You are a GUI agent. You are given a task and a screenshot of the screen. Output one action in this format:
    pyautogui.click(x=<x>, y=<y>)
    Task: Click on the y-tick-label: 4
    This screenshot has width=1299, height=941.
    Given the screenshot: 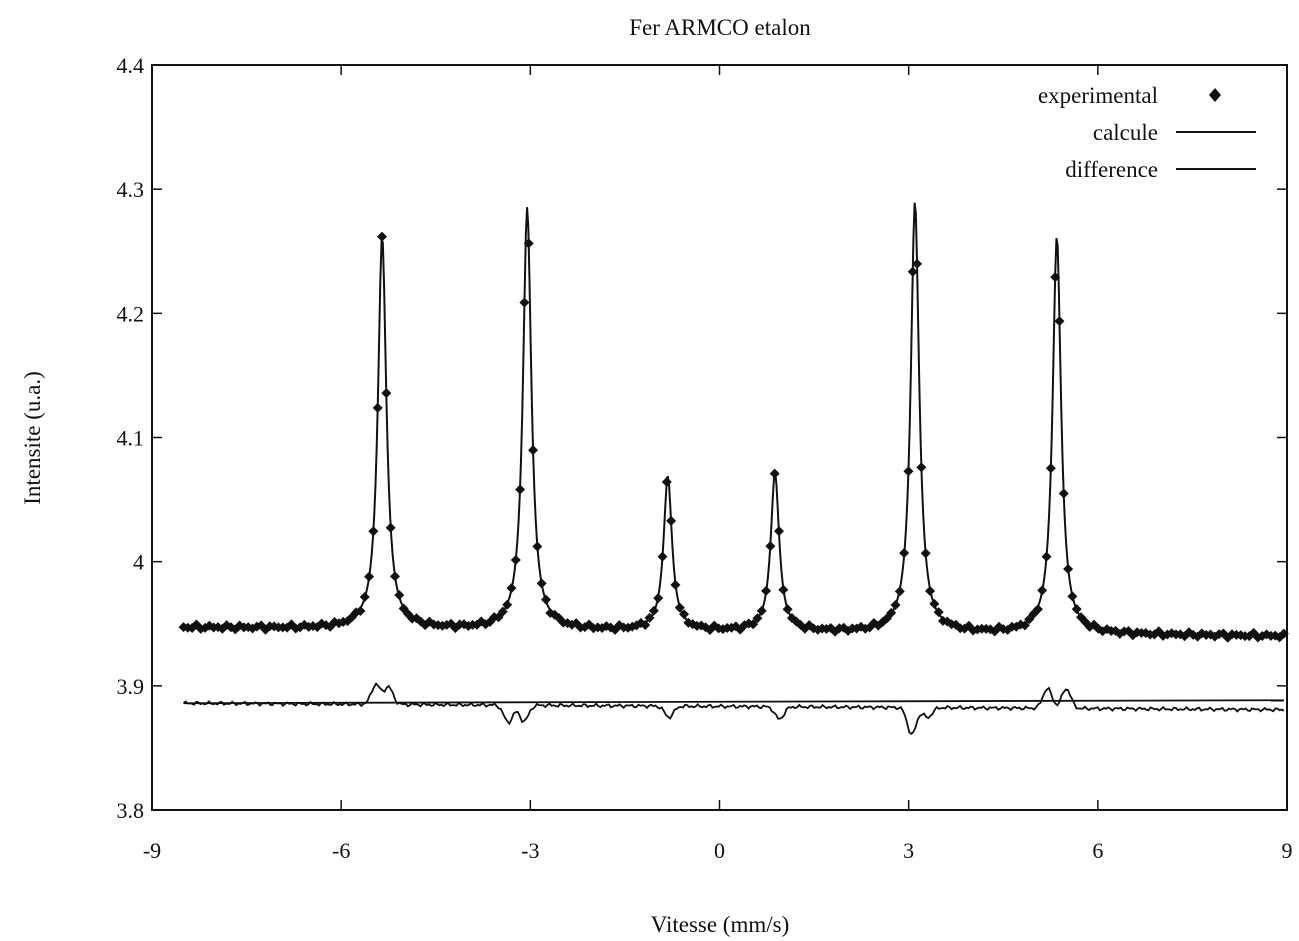 What is the action you would take?
    pyautogui.click(x=138, y=562)
    